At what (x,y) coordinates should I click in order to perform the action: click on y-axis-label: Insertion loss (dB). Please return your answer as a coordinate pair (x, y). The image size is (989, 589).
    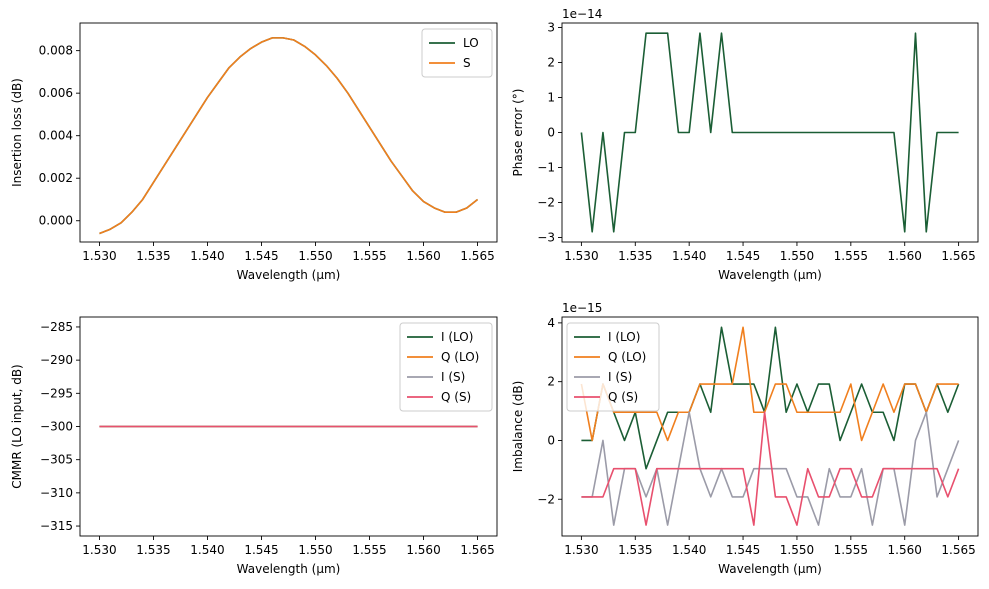
    Looking at the image, I should click on (17, 132).